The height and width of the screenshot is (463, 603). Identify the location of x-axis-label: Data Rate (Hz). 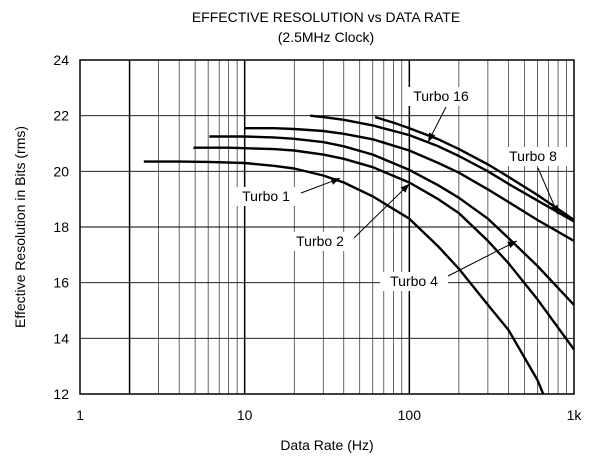
(326, 445).